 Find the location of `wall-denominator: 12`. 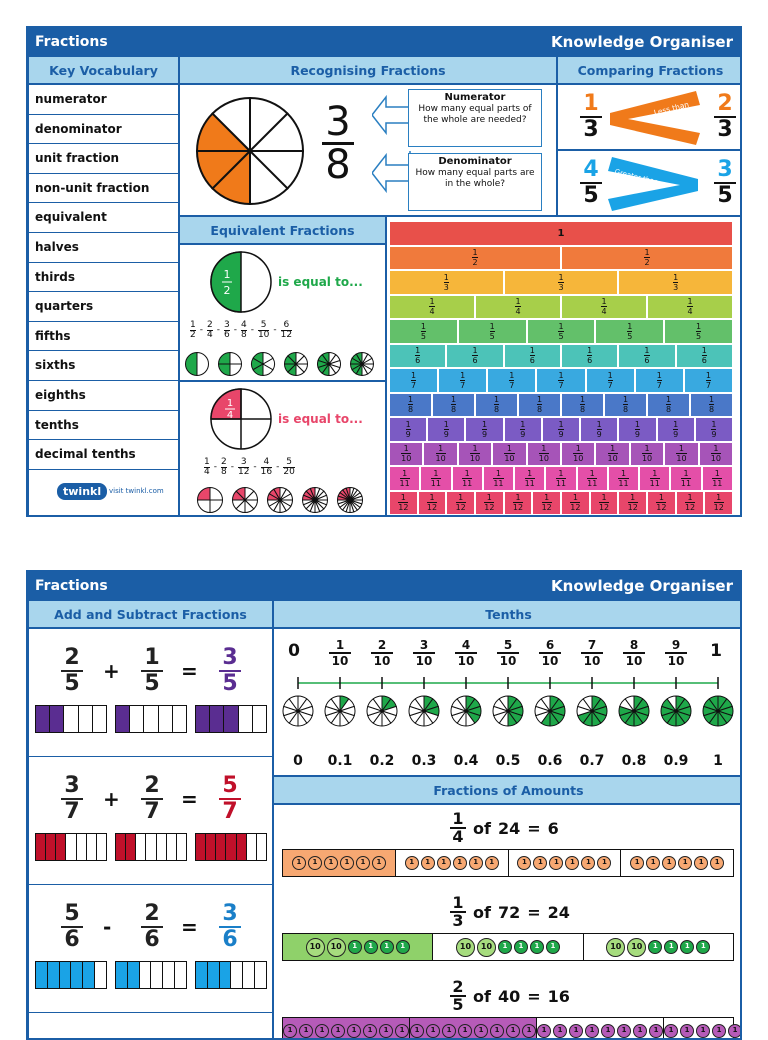

wall-denominator: 12 is located at coordinates (403, 508).